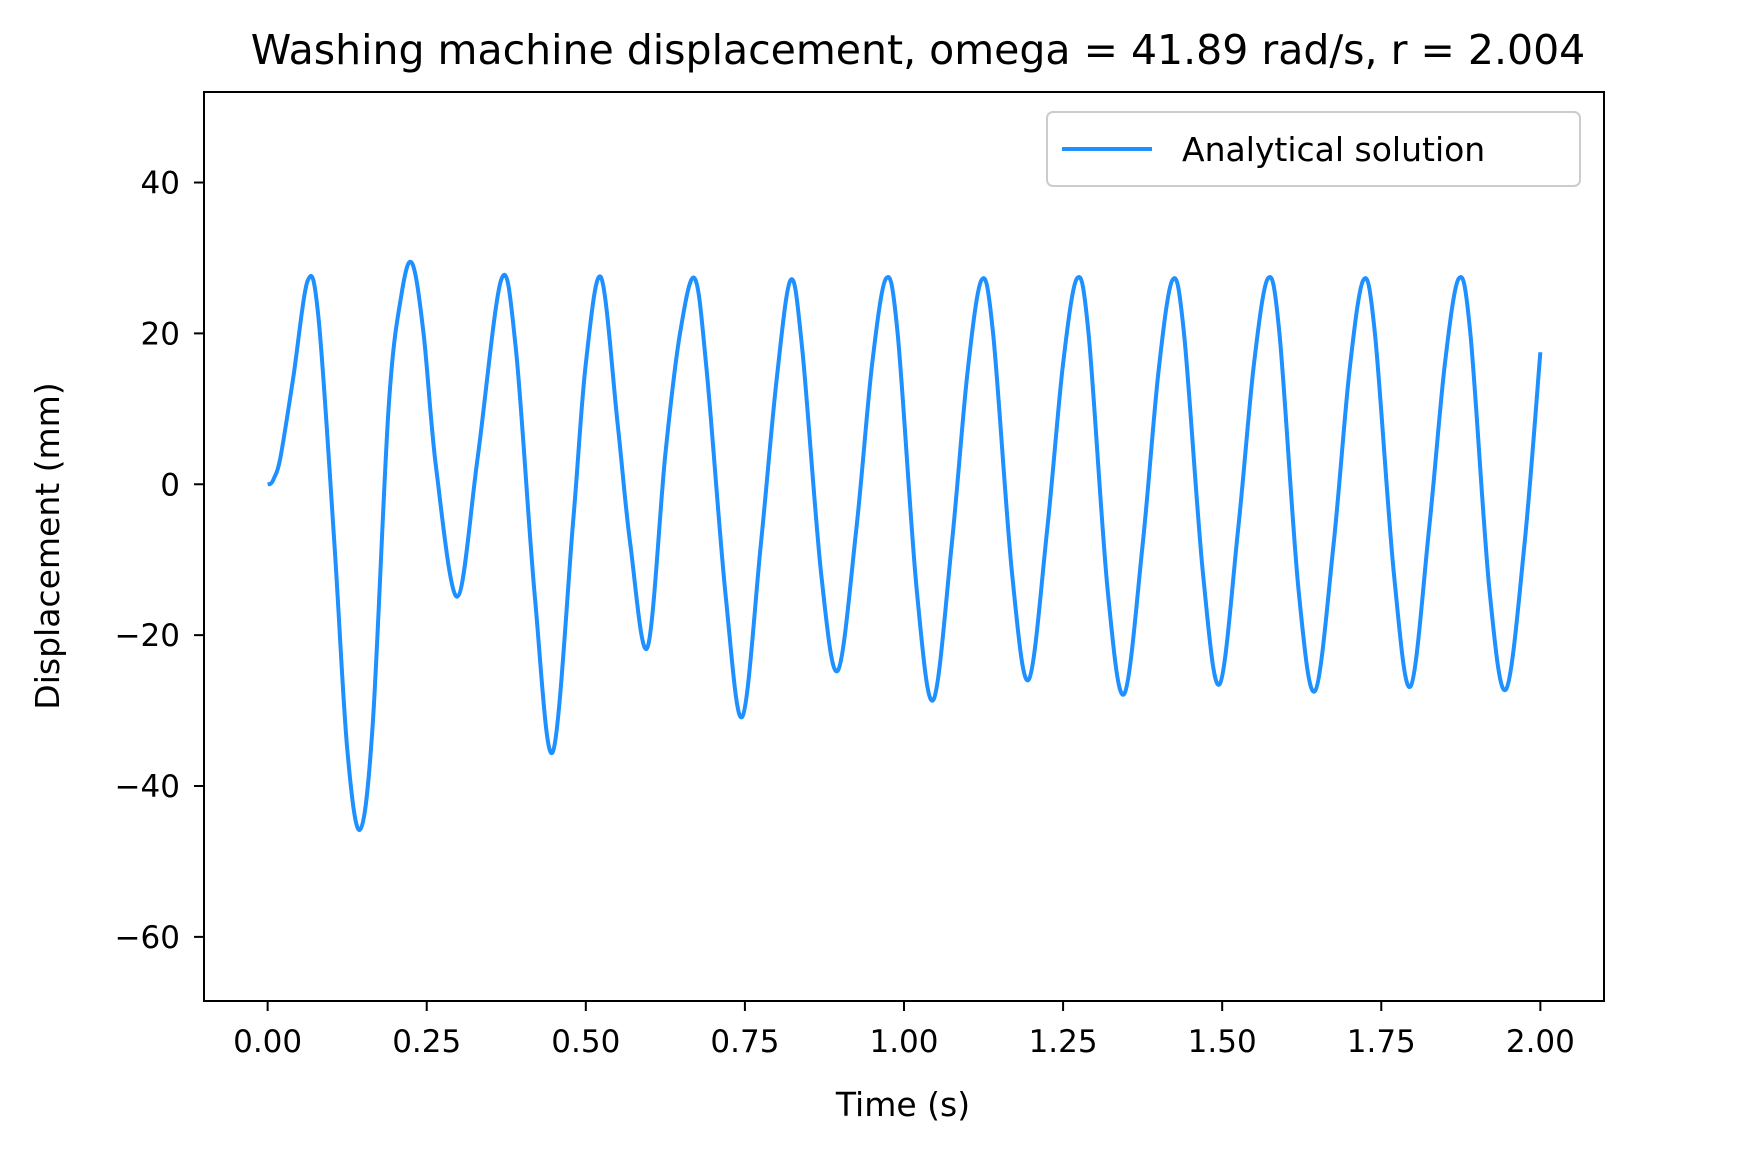 Image resolution: width=1745 pixels, height=1154 pixels. What do you see at coordinates (160, 334) in the screenshot?
I see `y-tick-label: 20` at bounding box center [160, 334].